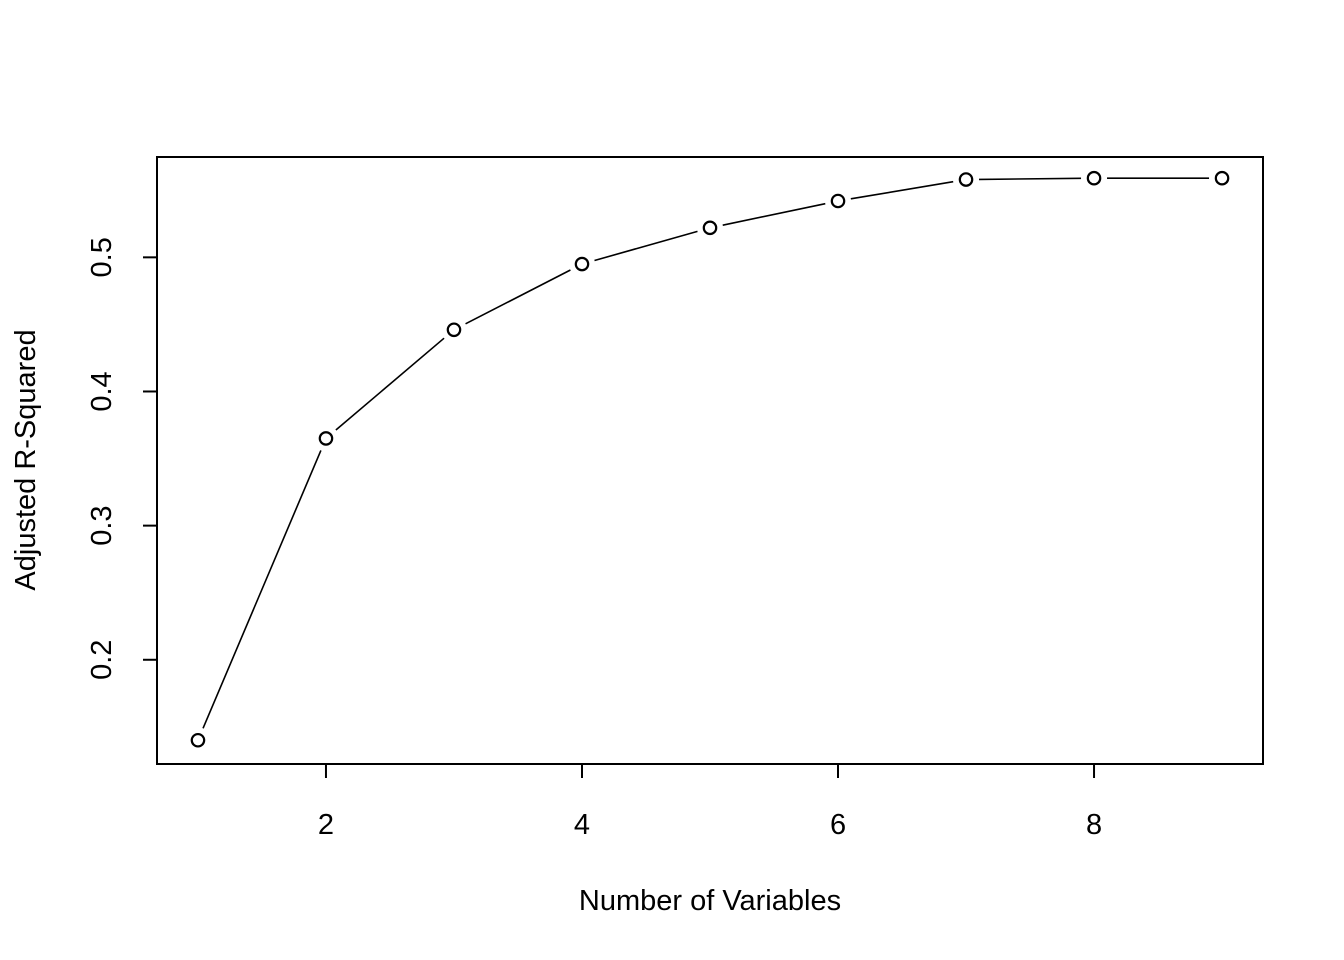  Describe the element at coordinates (102, 525) in the screenshot. I see `y-tick-label: 0.3` at that location.